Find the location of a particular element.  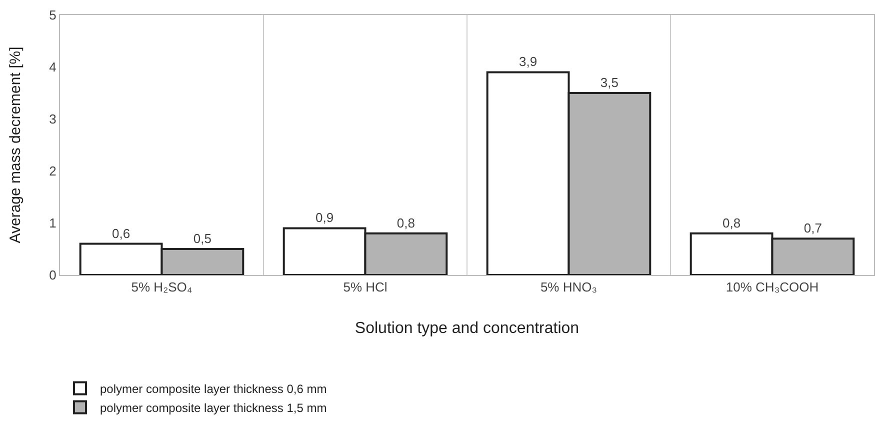

data-label: 0,6 is located at coordinates (121, 233).